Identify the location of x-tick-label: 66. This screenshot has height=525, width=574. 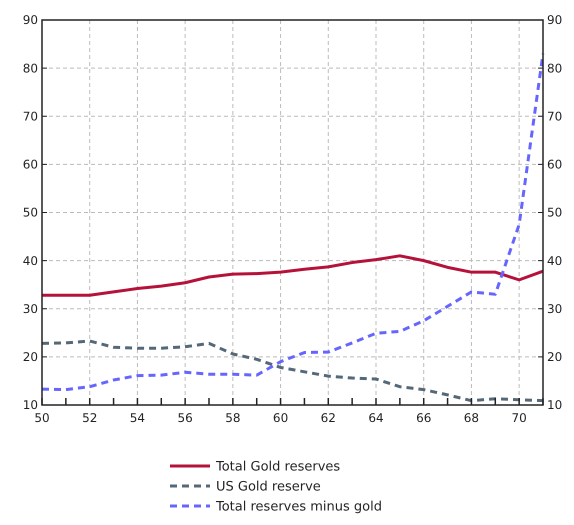
(424, 418).